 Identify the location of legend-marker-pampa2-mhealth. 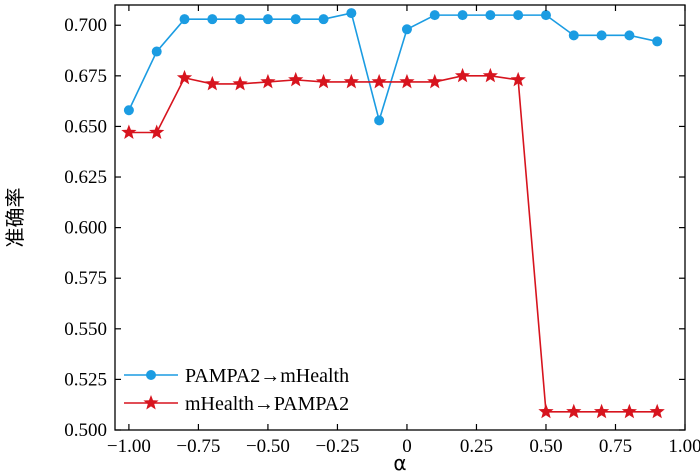
(151, 375).